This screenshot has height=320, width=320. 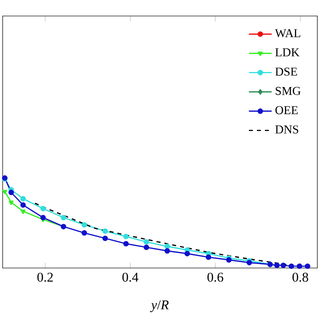 What do you see at coordinates (300, 277) in the screenshot?
I see `x-tick-label: 0.8` at bounding box center [300, 277].